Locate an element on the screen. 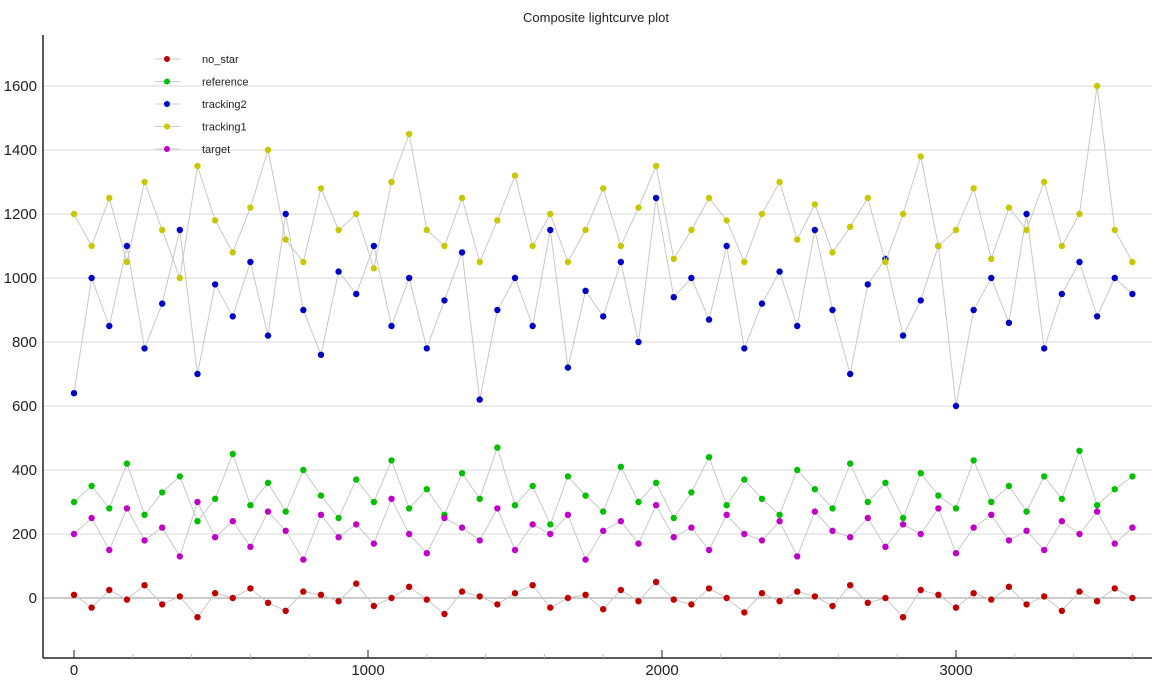 The height and width of the screenshot is (683, 1152). legend-marker-tracking2 is located at coordinates (167, 104).